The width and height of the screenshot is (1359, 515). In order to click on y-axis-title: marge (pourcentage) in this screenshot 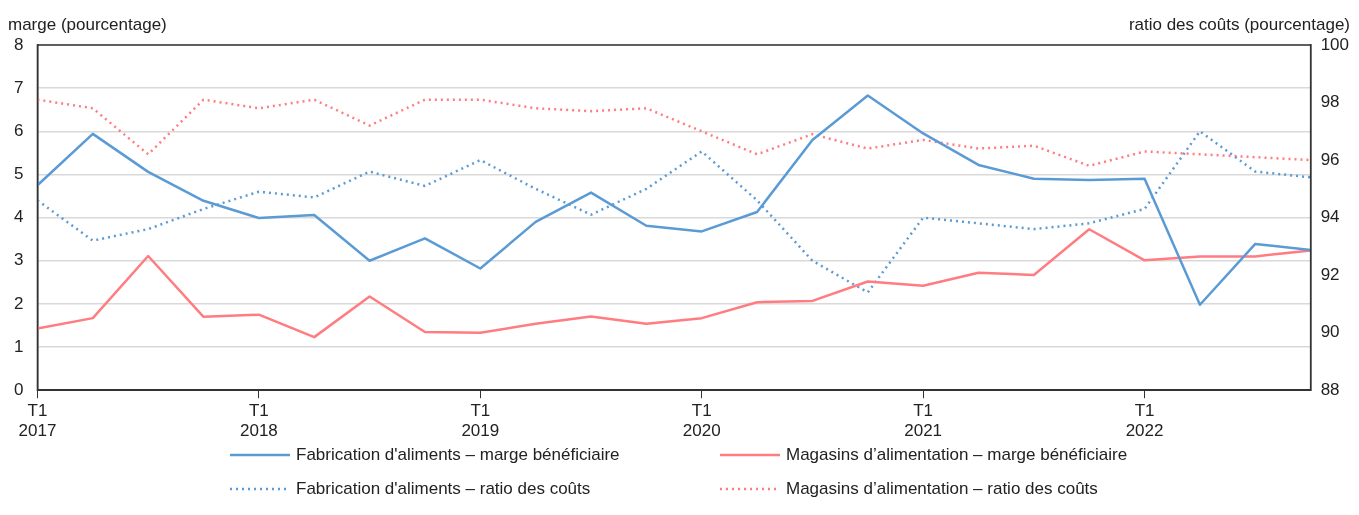, I will do `click(87, 24)`.